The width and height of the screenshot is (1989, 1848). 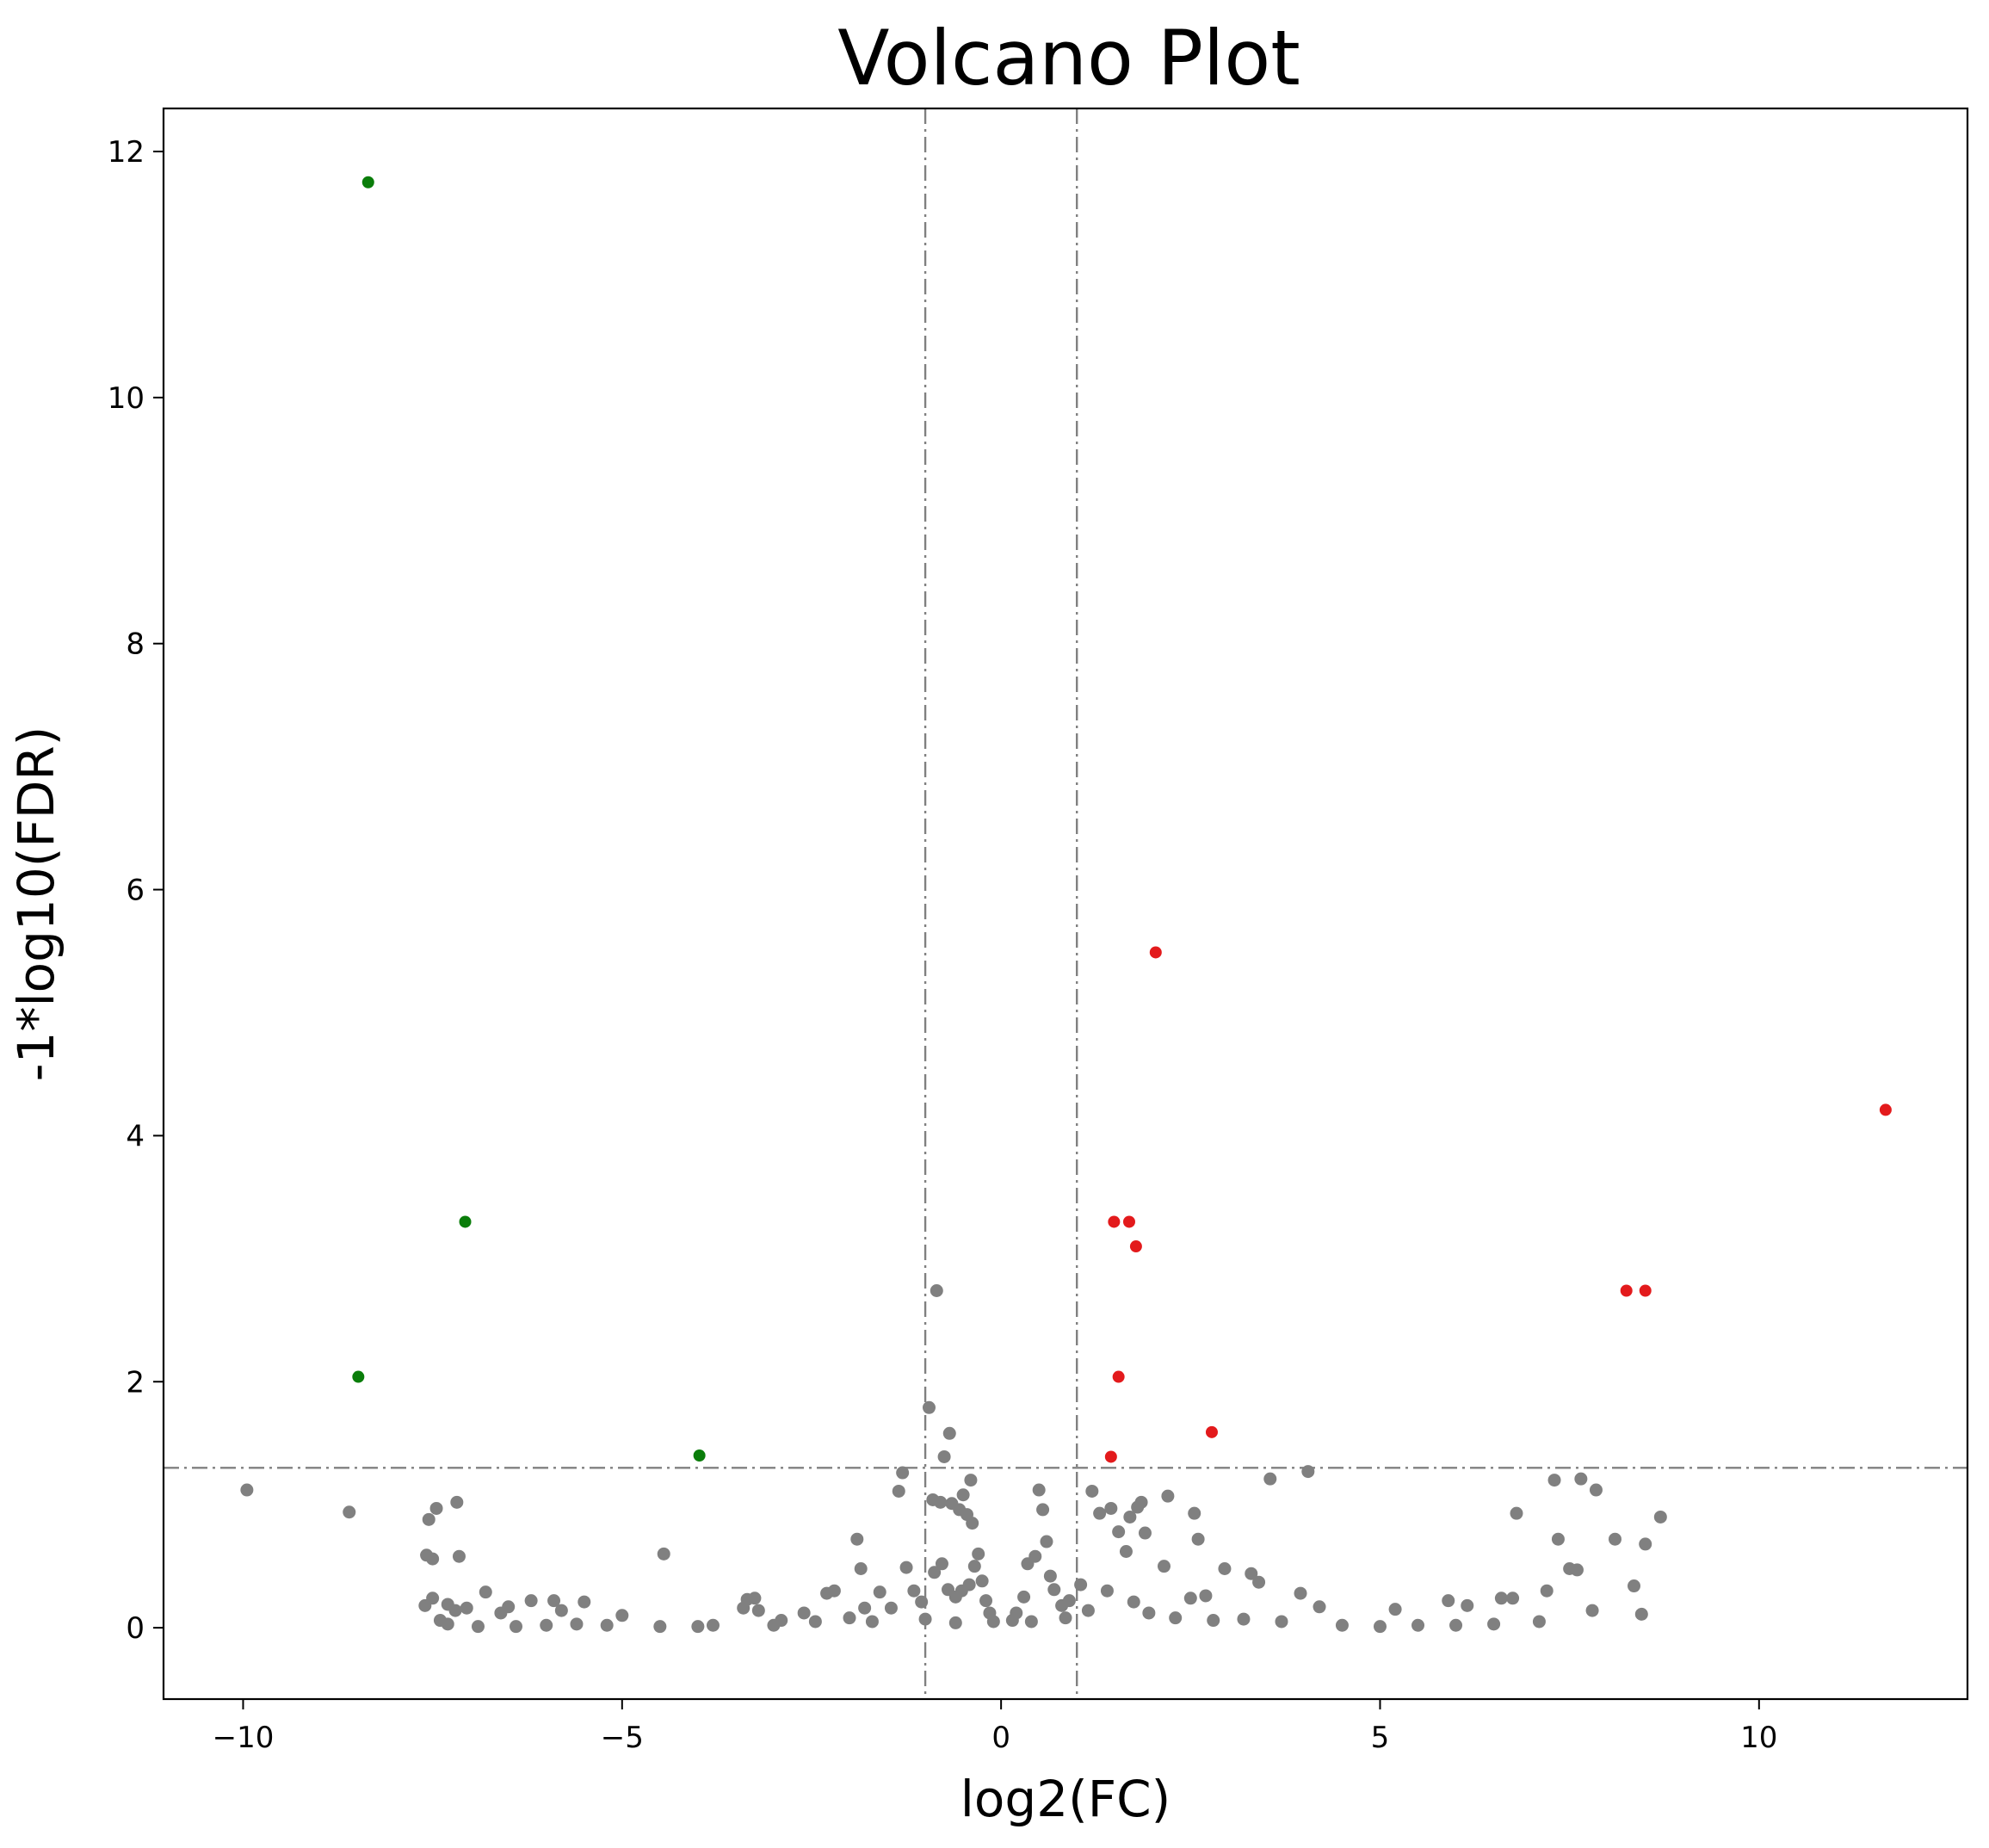 What do you see at coordinates (127, 153) in the screenshot?
I see `y-tick-label: 12` at bounding box center [127, 153].